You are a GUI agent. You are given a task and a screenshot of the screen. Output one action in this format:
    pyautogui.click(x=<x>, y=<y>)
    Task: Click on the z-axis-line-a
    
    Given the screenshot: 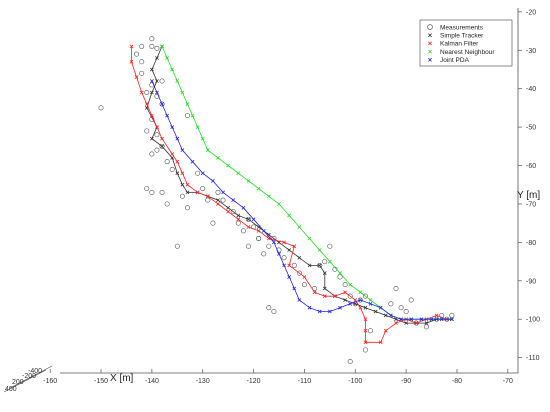 What is the action you would take?
    pyautogui.click(x=31, y=377)
    